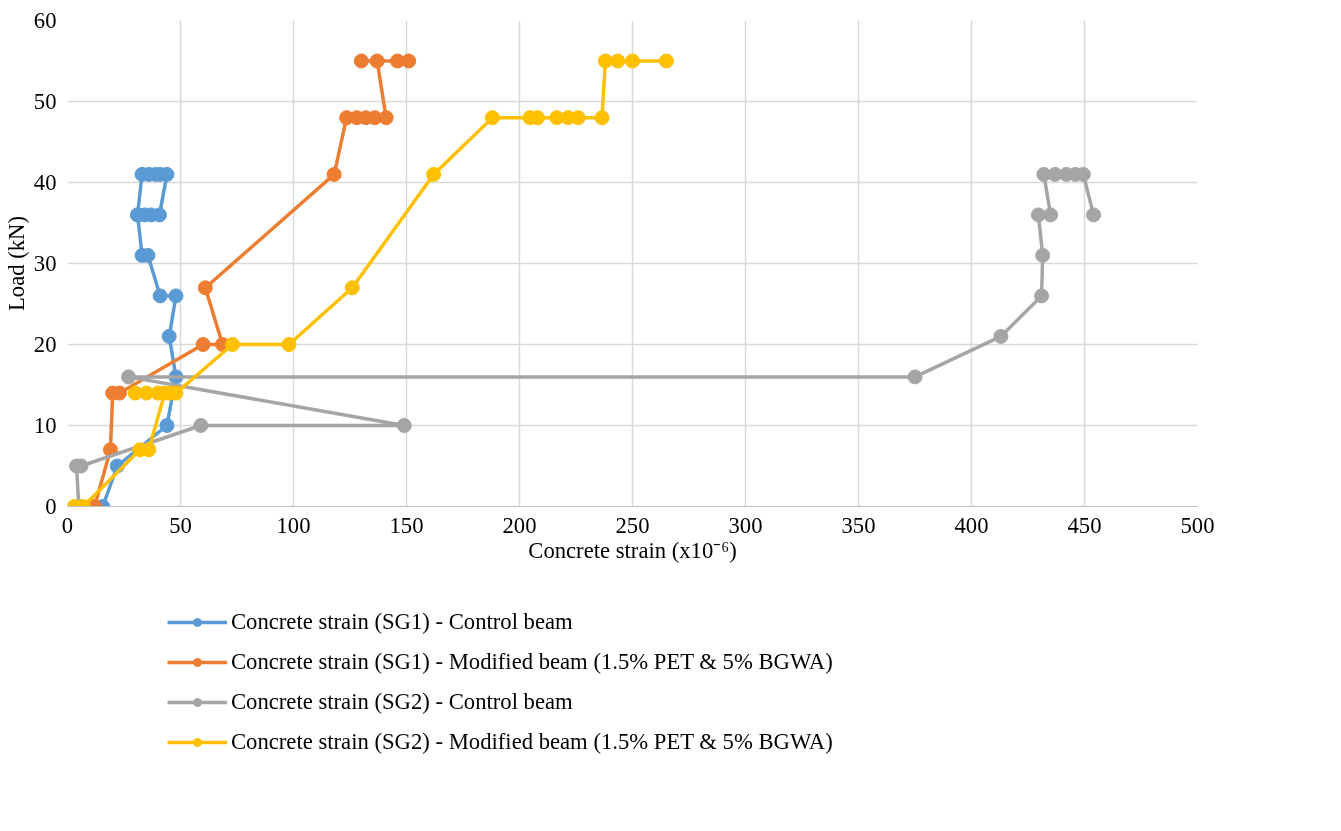  What do you see at coordinates (45, 101) in the screenshot?
I see `y-tick-label: 50` at bounding box center [45, 101].